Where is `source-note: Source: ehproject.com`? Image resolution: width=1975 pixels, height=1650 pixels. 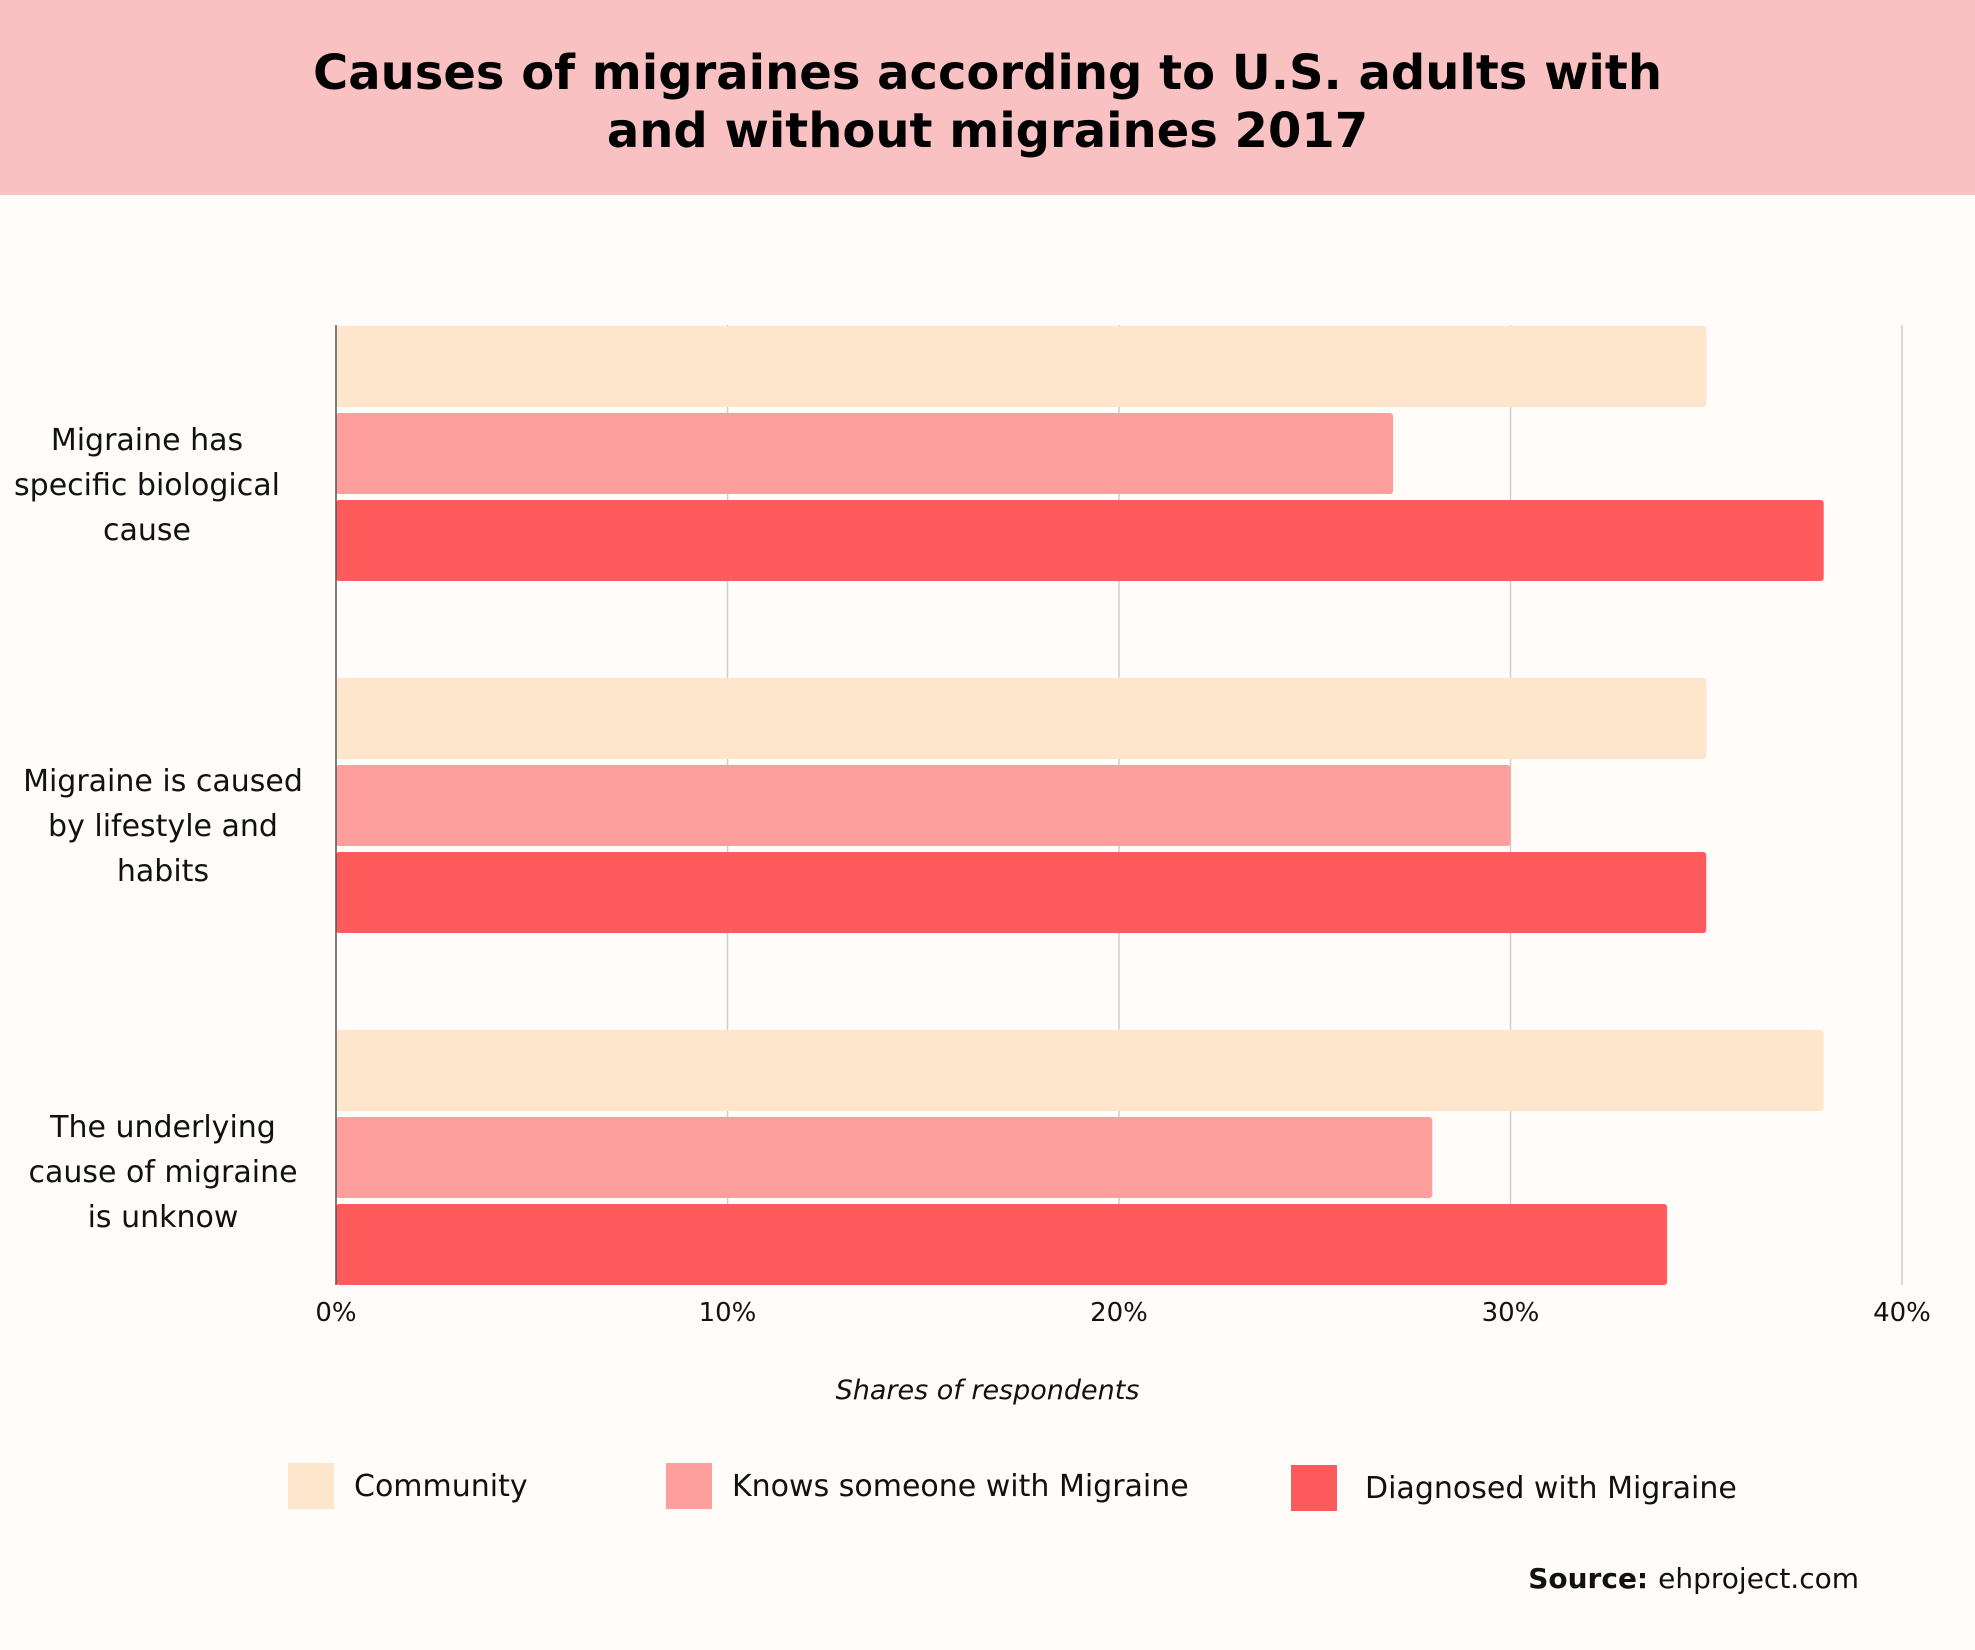
source-note: Source: ehproject.com is located at coordinates (1693, 1578).